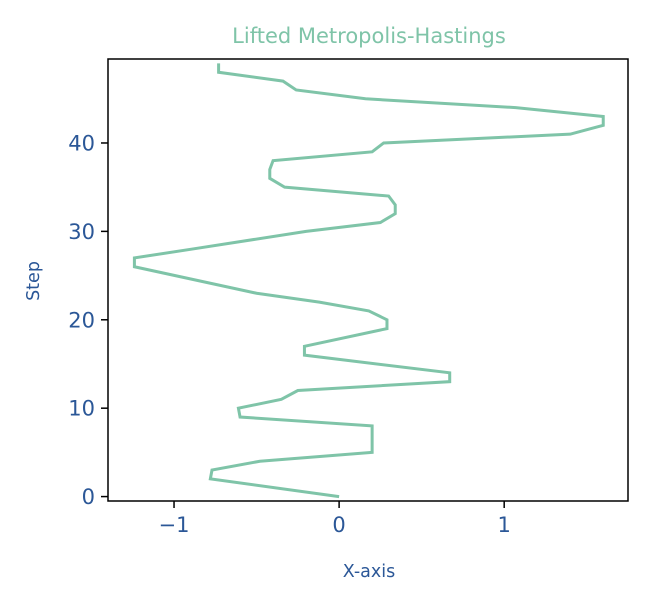 This screenshot has height=607, width=648. What do you see at coordinates (369, 572) in the screenshot?
I see `x-axis-label: X-axis` at bounding box center [369, 572].